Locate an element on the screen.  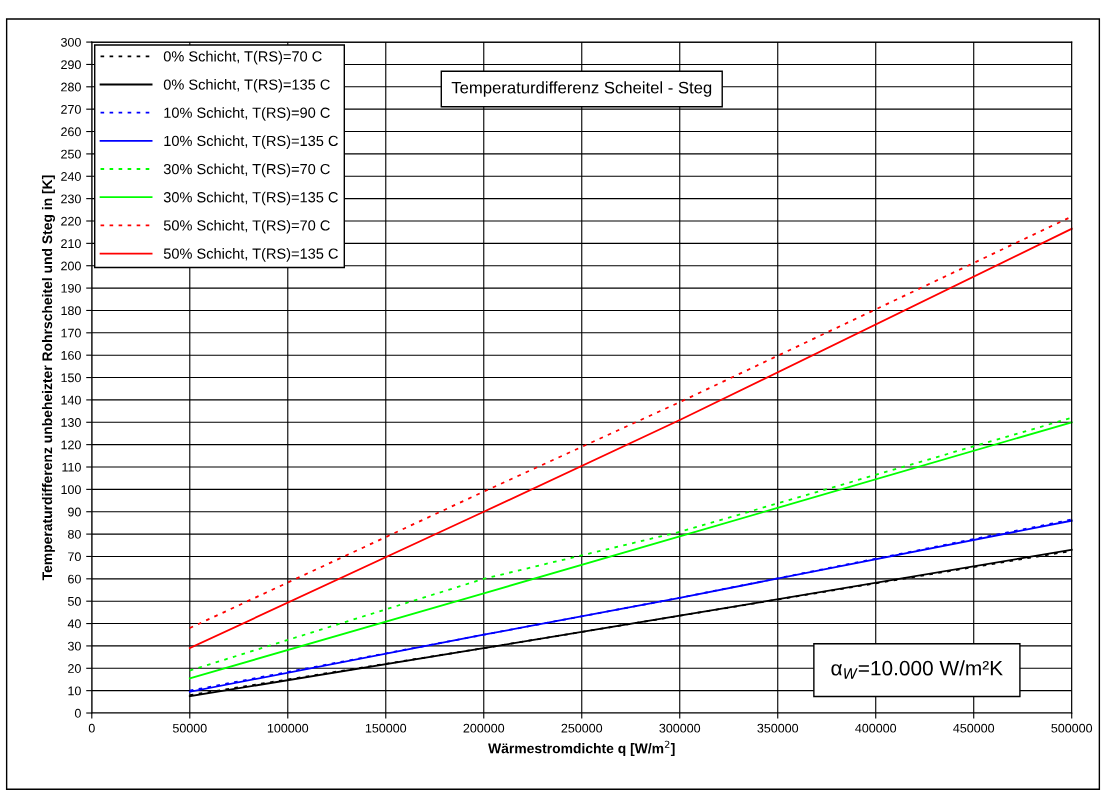
annotation: α$_{W}$=10.000 W/m²K is located at coordinates (917, 669).